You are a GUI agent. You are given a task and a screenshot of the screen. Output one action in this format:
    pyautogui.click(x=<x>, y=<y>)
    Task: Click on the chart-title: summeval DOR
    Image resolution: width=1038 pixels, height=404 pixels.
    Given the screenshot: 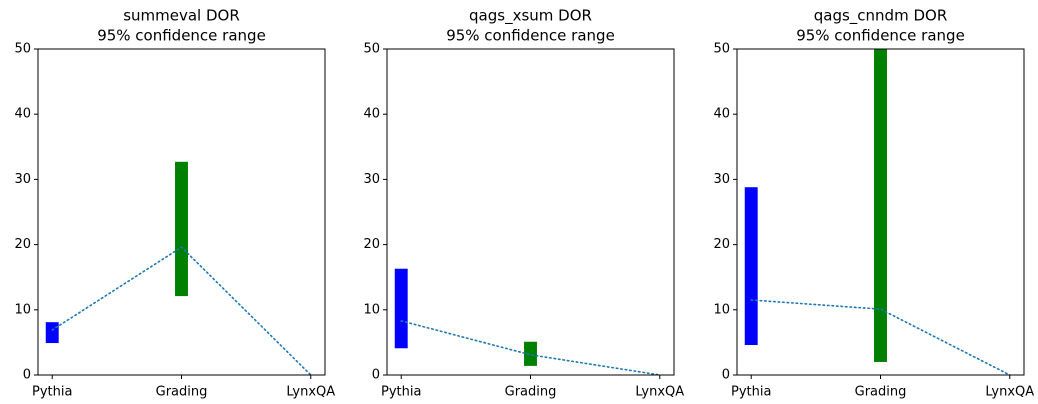 What is the action you would take?
    pyautogui.click(x=181, y=16)
    